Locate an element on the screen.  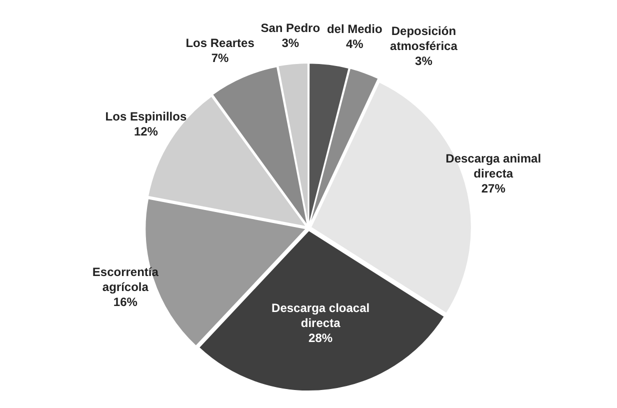
slice-label: Deposición atmosférica is located at coordinates (424, 39).